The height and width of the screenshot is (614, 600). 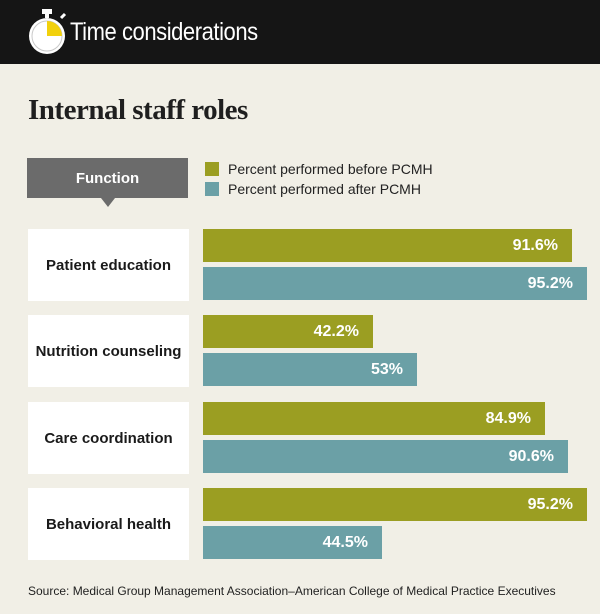 I want to click on bar-label-after-behavioral-health: 44.5%, so click(x=345, y=542).